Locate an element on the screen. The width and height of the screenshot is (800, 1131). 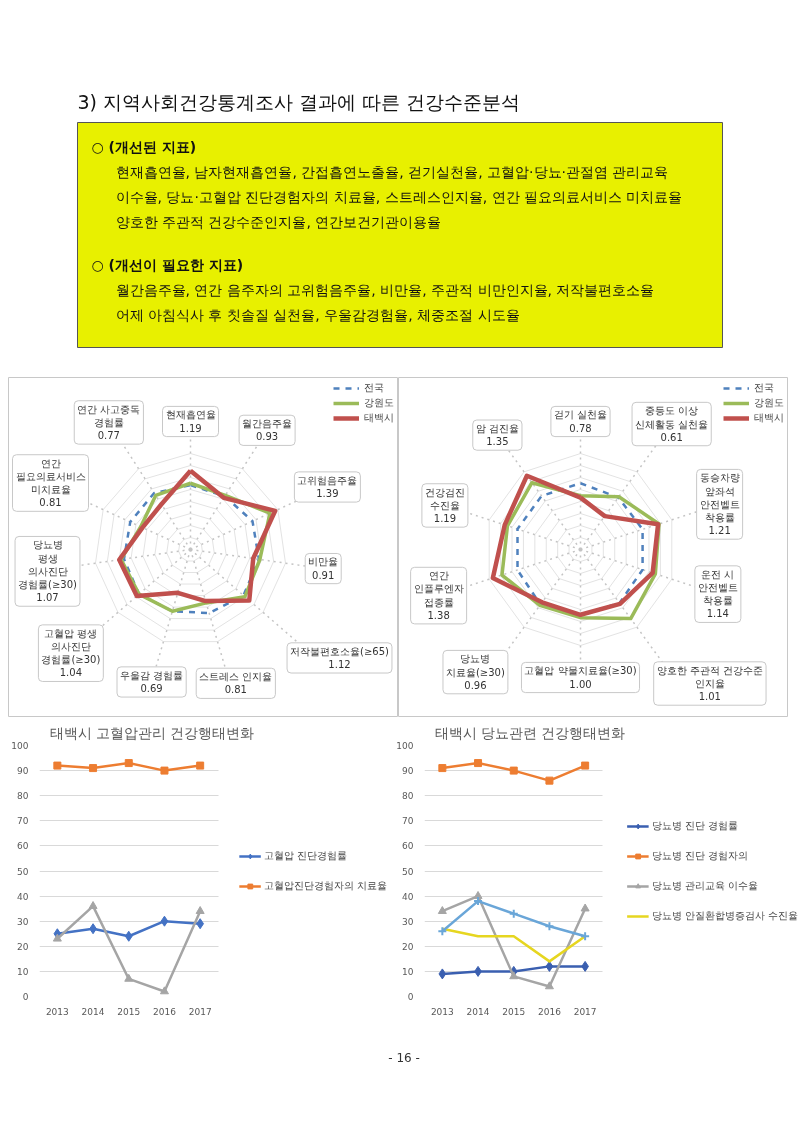
spoke-label: 양호한 주관적 건강수준 인지율 1.01 is located at coordinates (710, 683).